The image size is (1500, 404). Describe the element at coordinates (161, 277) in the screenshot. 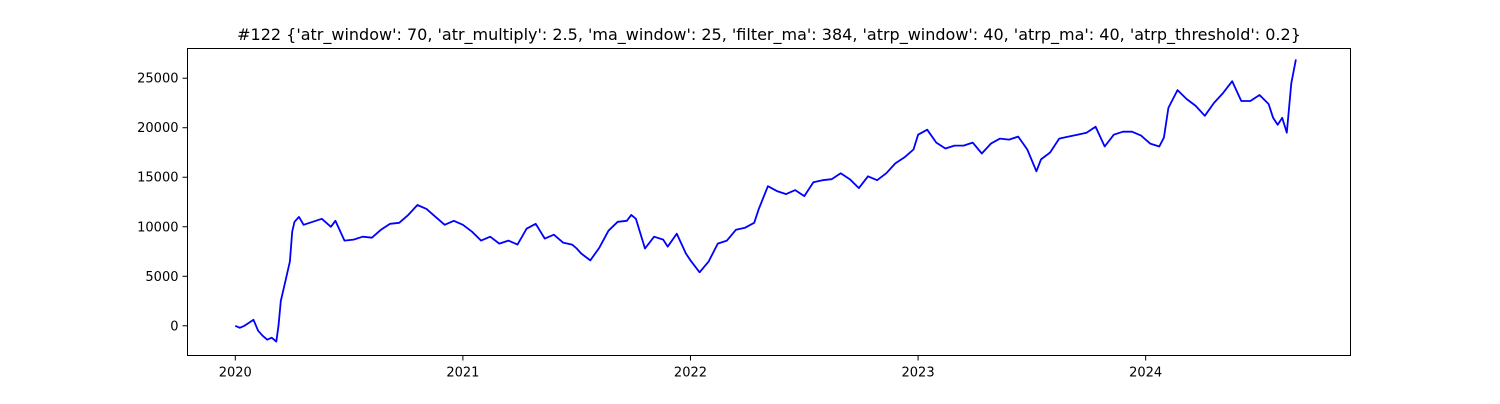

I see `y-tick-label: 5000` at that location.